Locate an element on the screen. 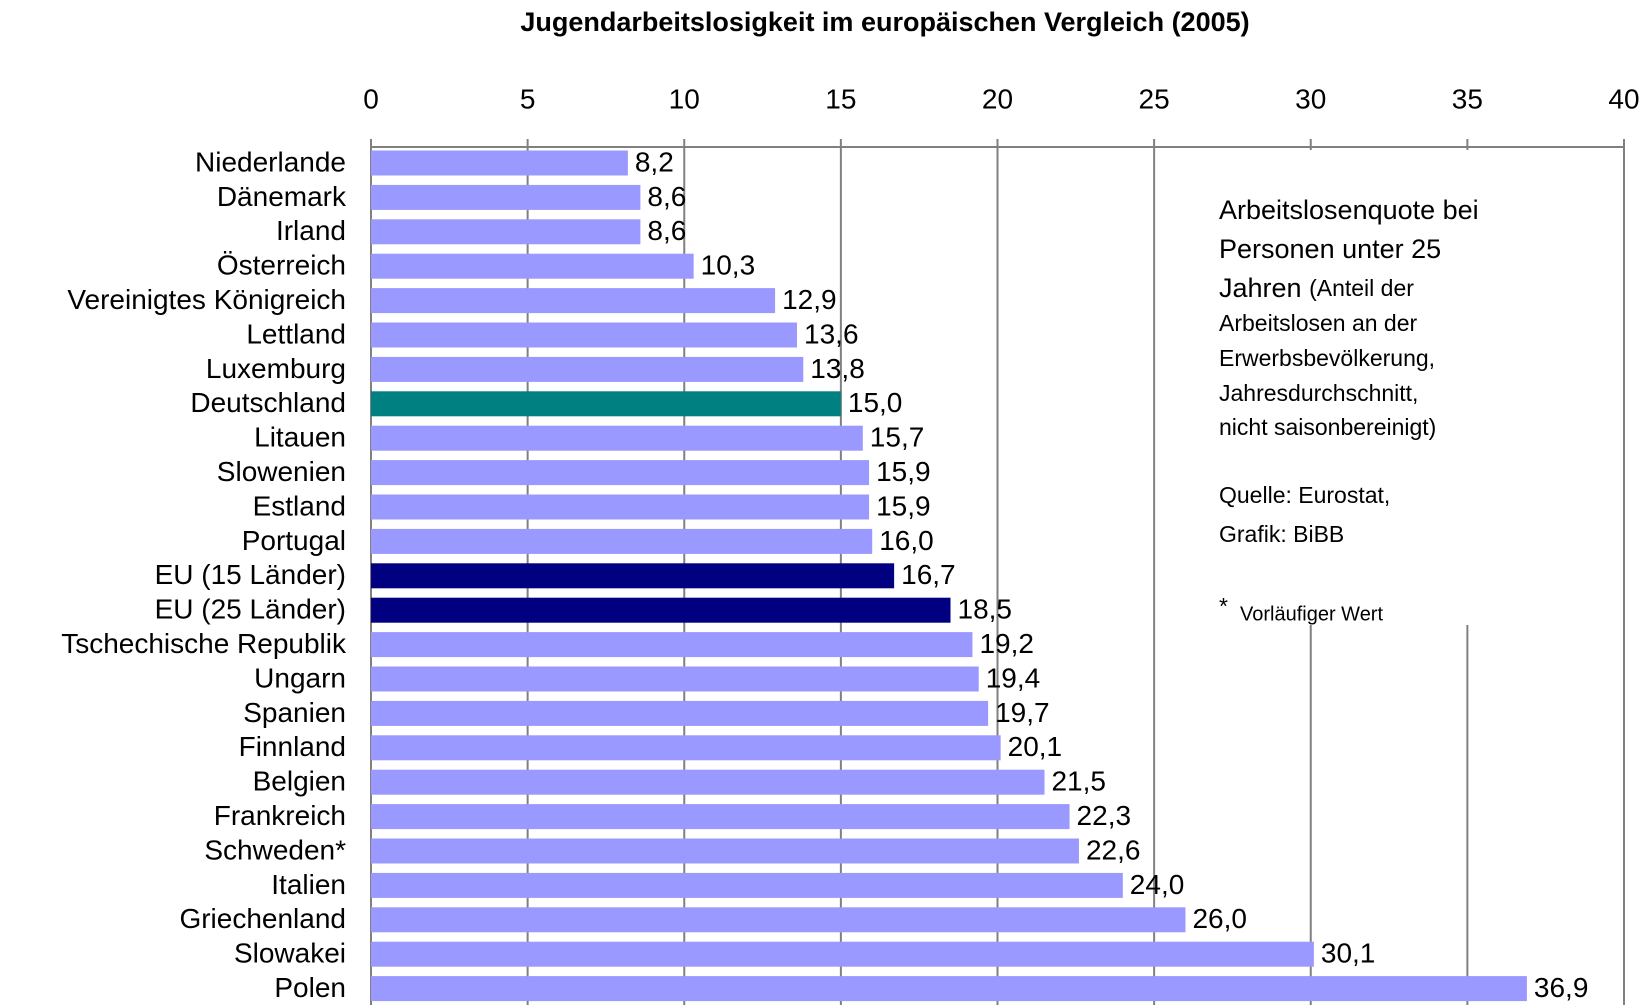 Image resolution: width=1648 pixels, height=1005 pixels. note-part: Jahren is located at coordinates (1260, 288).